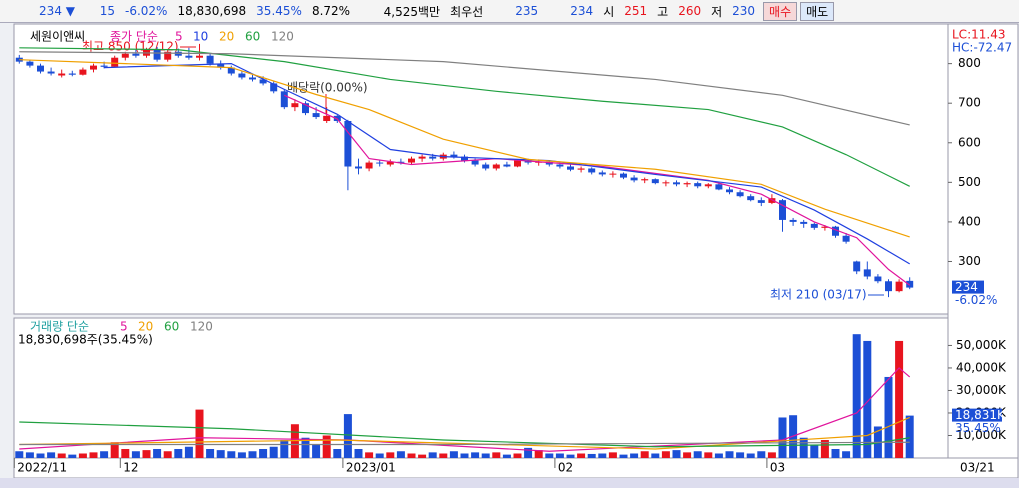  Describe the element at coordinates (331, 11) in the screenshot. I see `turnover: 8.72%` at that location.